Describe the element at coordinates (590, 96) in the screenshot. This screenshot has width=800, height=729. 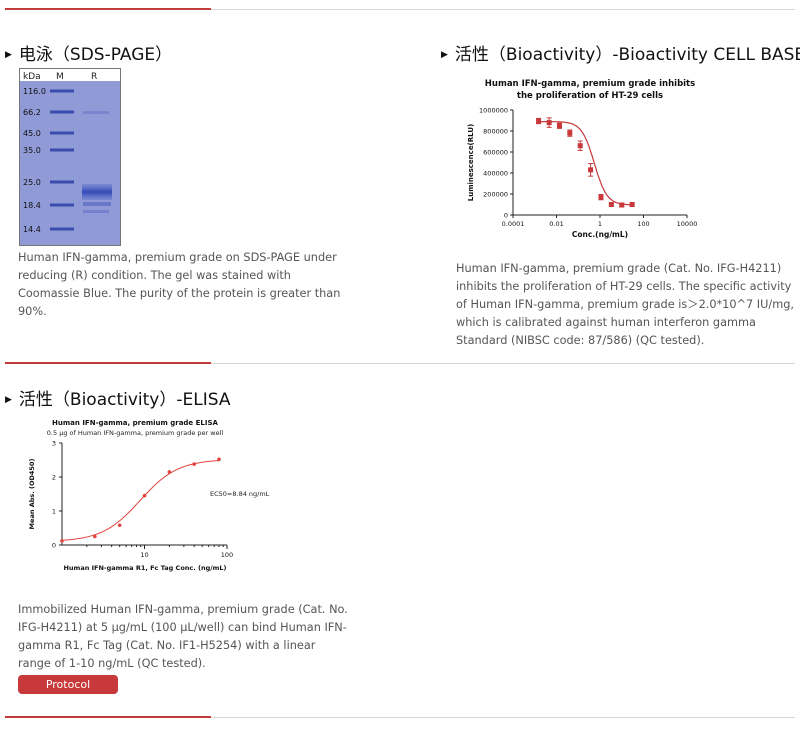
I see `chart1-title-line2: the proliferation of HT-29 cells` at that location.